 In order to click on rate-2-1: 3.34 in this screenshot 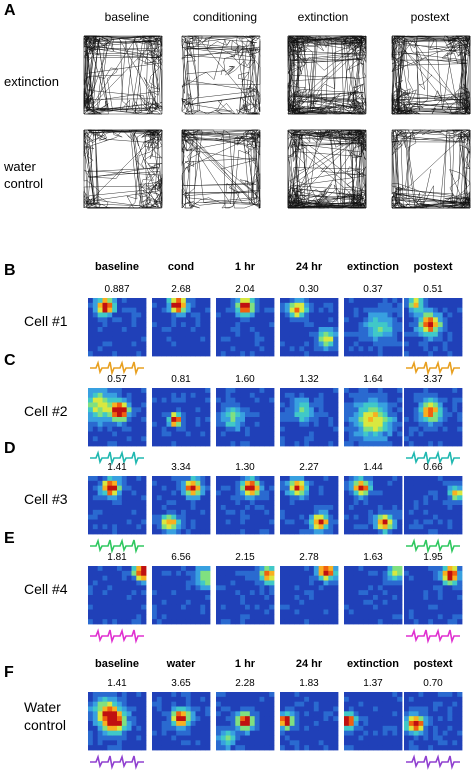, I will do `click(181, 467)`.